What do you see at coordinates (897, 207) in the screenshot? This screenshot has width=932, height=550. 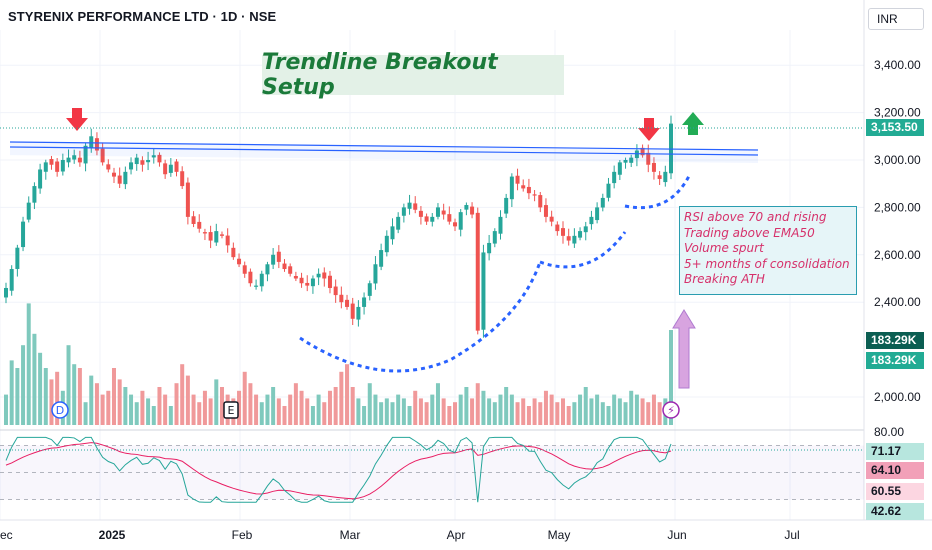 I see `price-tick-label: 2,800.00` at bounding box center [897, 207].